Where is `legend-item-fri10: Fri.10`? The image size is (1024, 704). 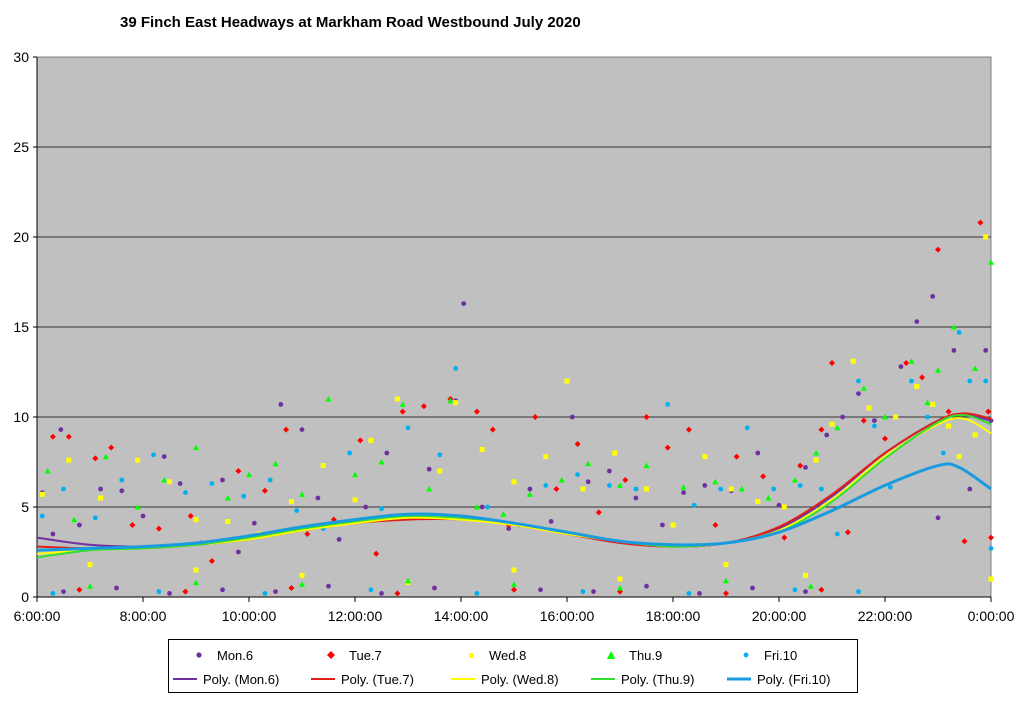 legend-item-fri10: Fri.10 is located at coordinates (765, 655).